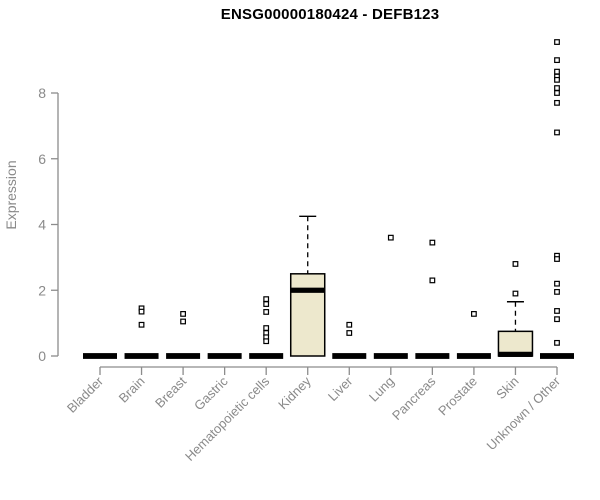 The image size is (600, 500). I want to click on y-tick-label: 6, so click(42, 159).